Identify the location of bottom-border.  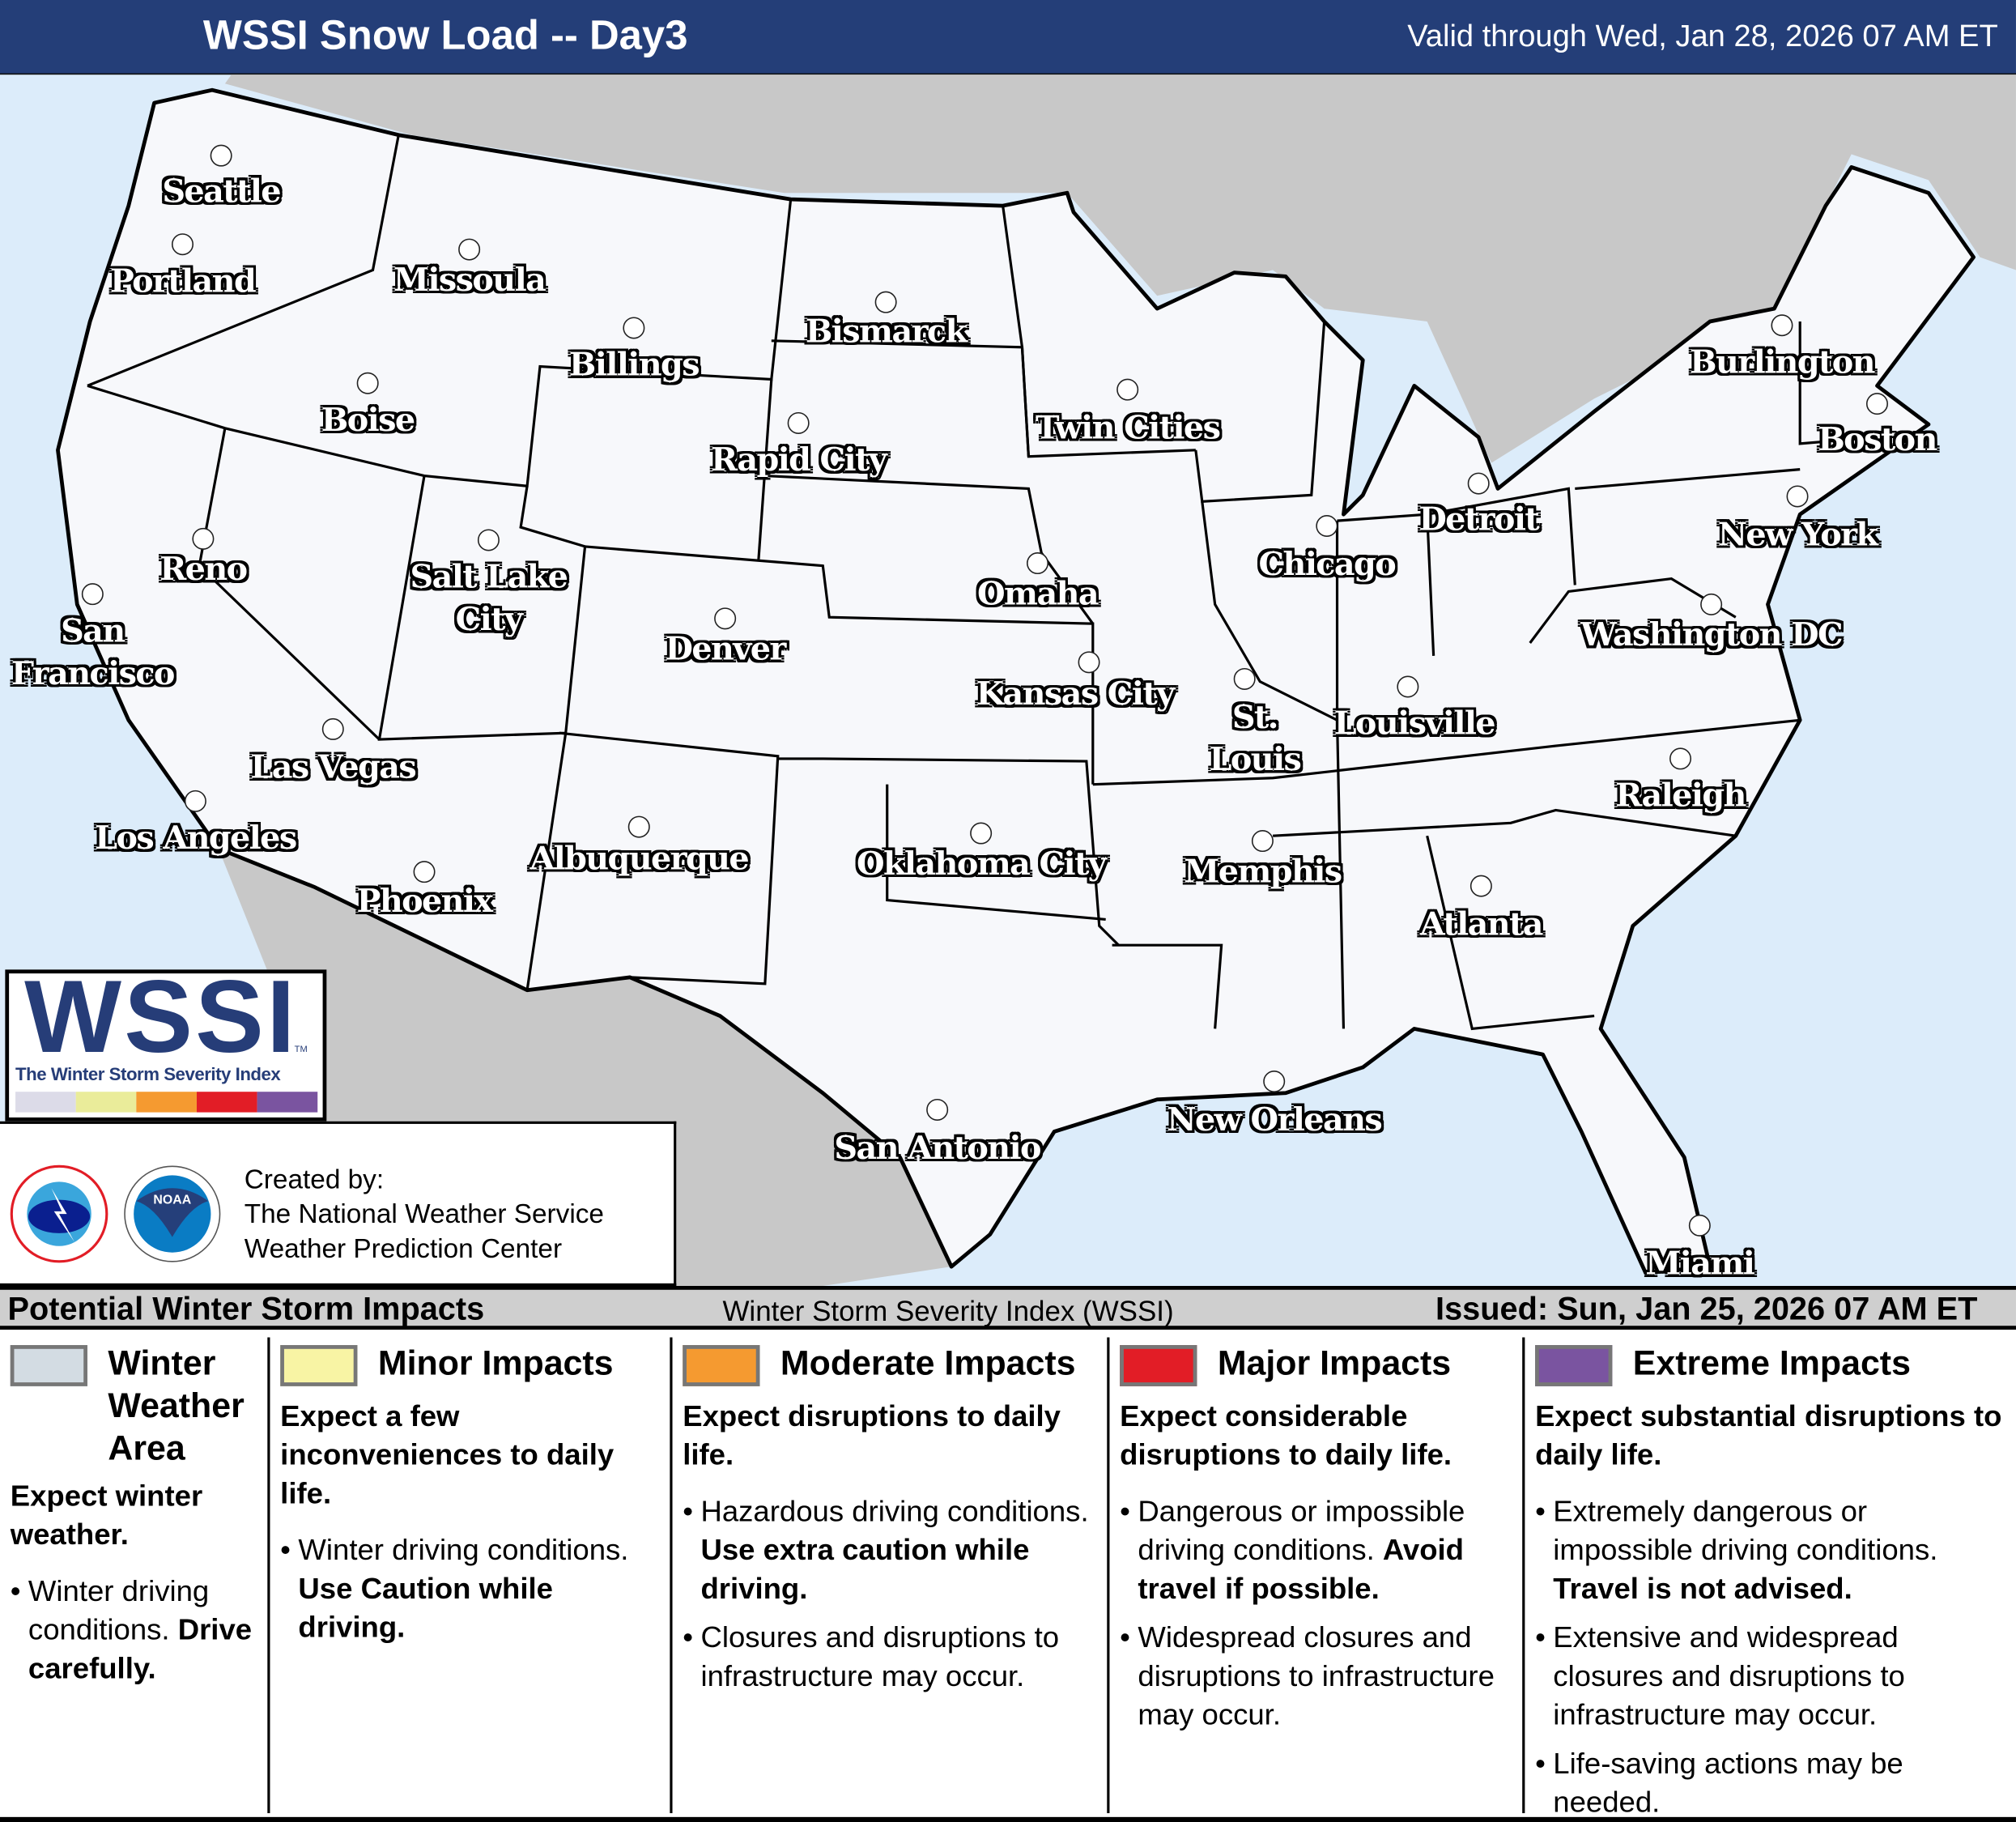
(1008, 1819).